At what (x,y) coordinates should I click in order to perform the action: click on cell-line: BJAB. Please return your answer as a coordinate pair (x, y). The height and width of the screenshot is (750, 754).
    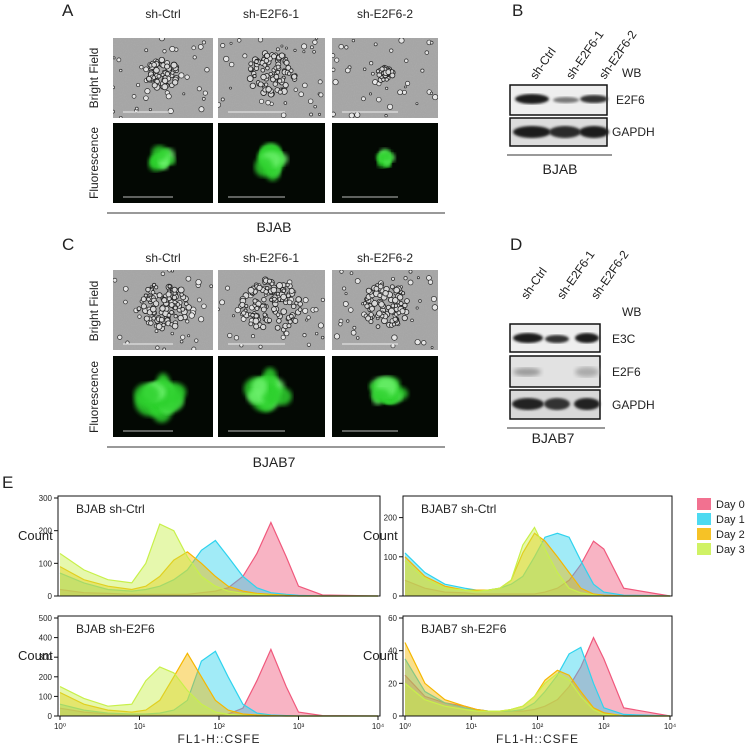
    Looking at the image, I should click on (273, 227).